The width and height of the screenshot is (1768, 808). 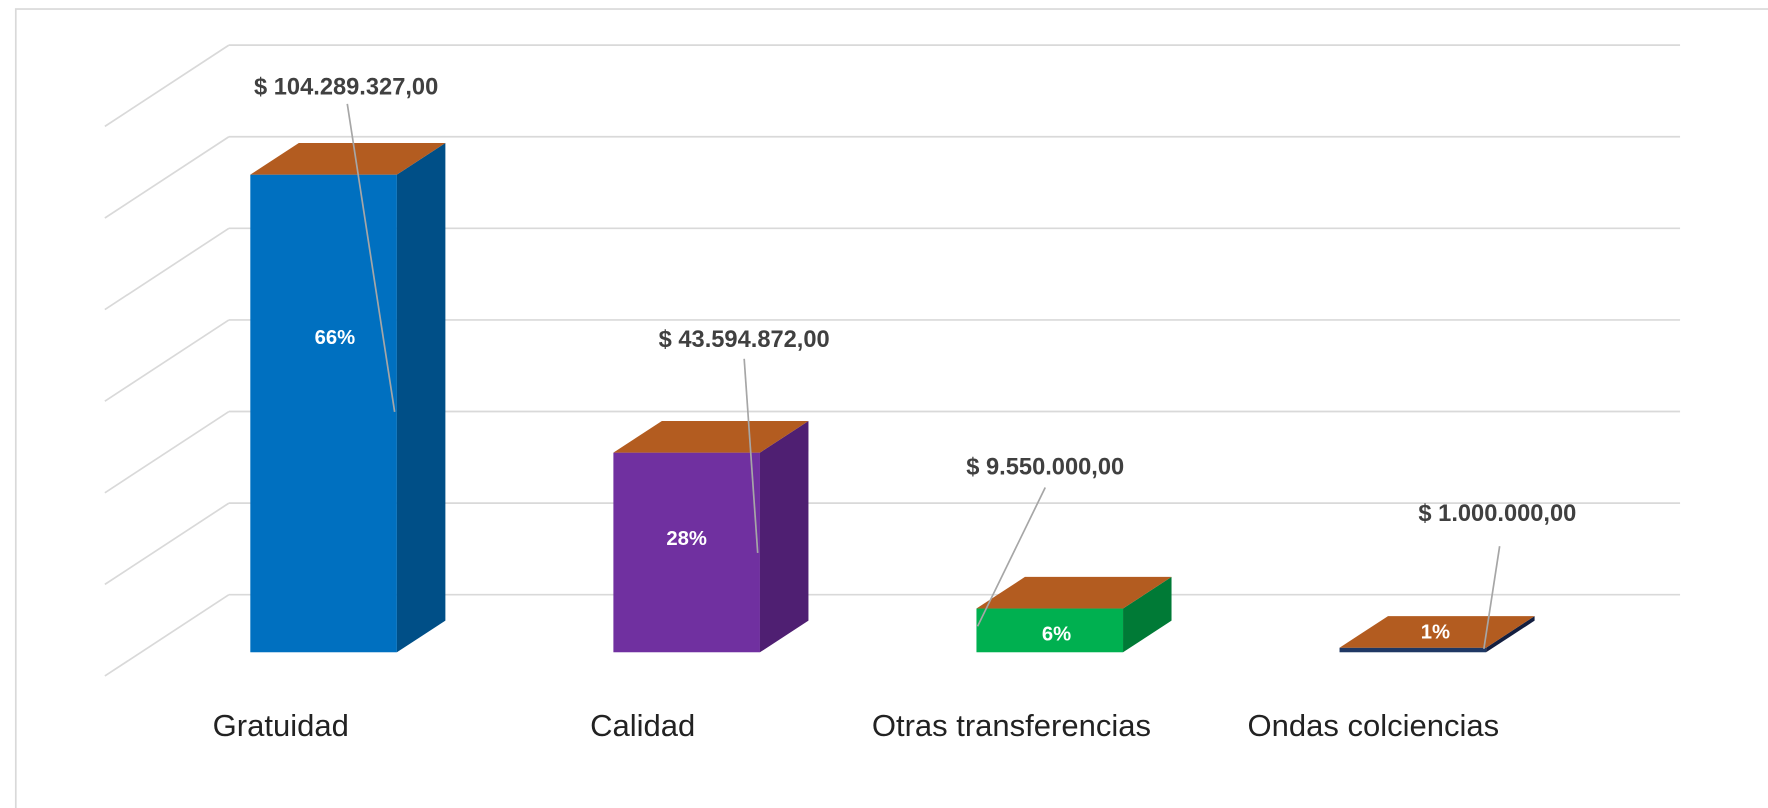 What do you see at coordinates (643, 725) in the screenshot?
I see `category-label: Calidad` at bounding box center [643, 725].